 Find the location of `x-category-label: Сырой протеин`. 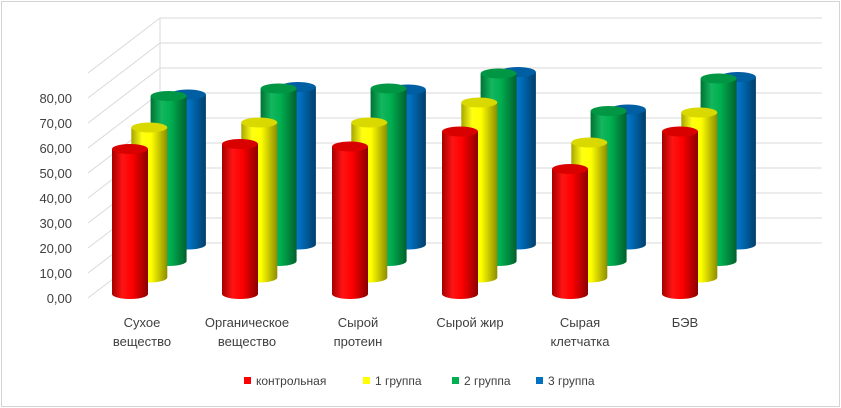

x-category-label: Сырой протеин is located at coordinates (358, 332).